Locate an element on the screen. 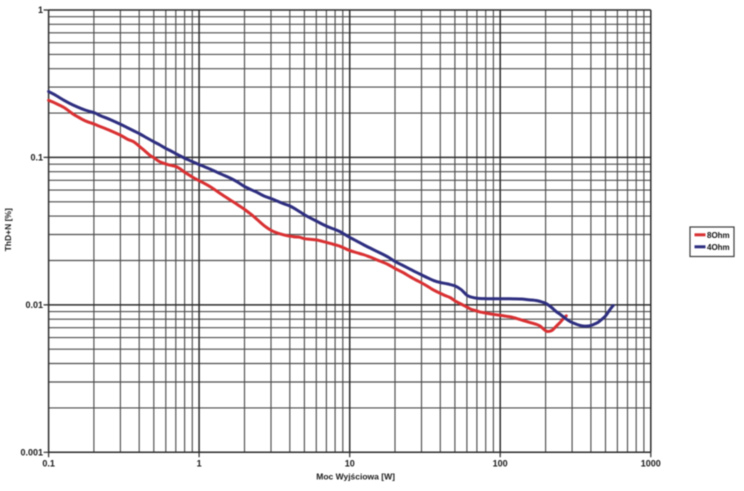  svg-text: 0.001 is located at coordinates (31, 453).